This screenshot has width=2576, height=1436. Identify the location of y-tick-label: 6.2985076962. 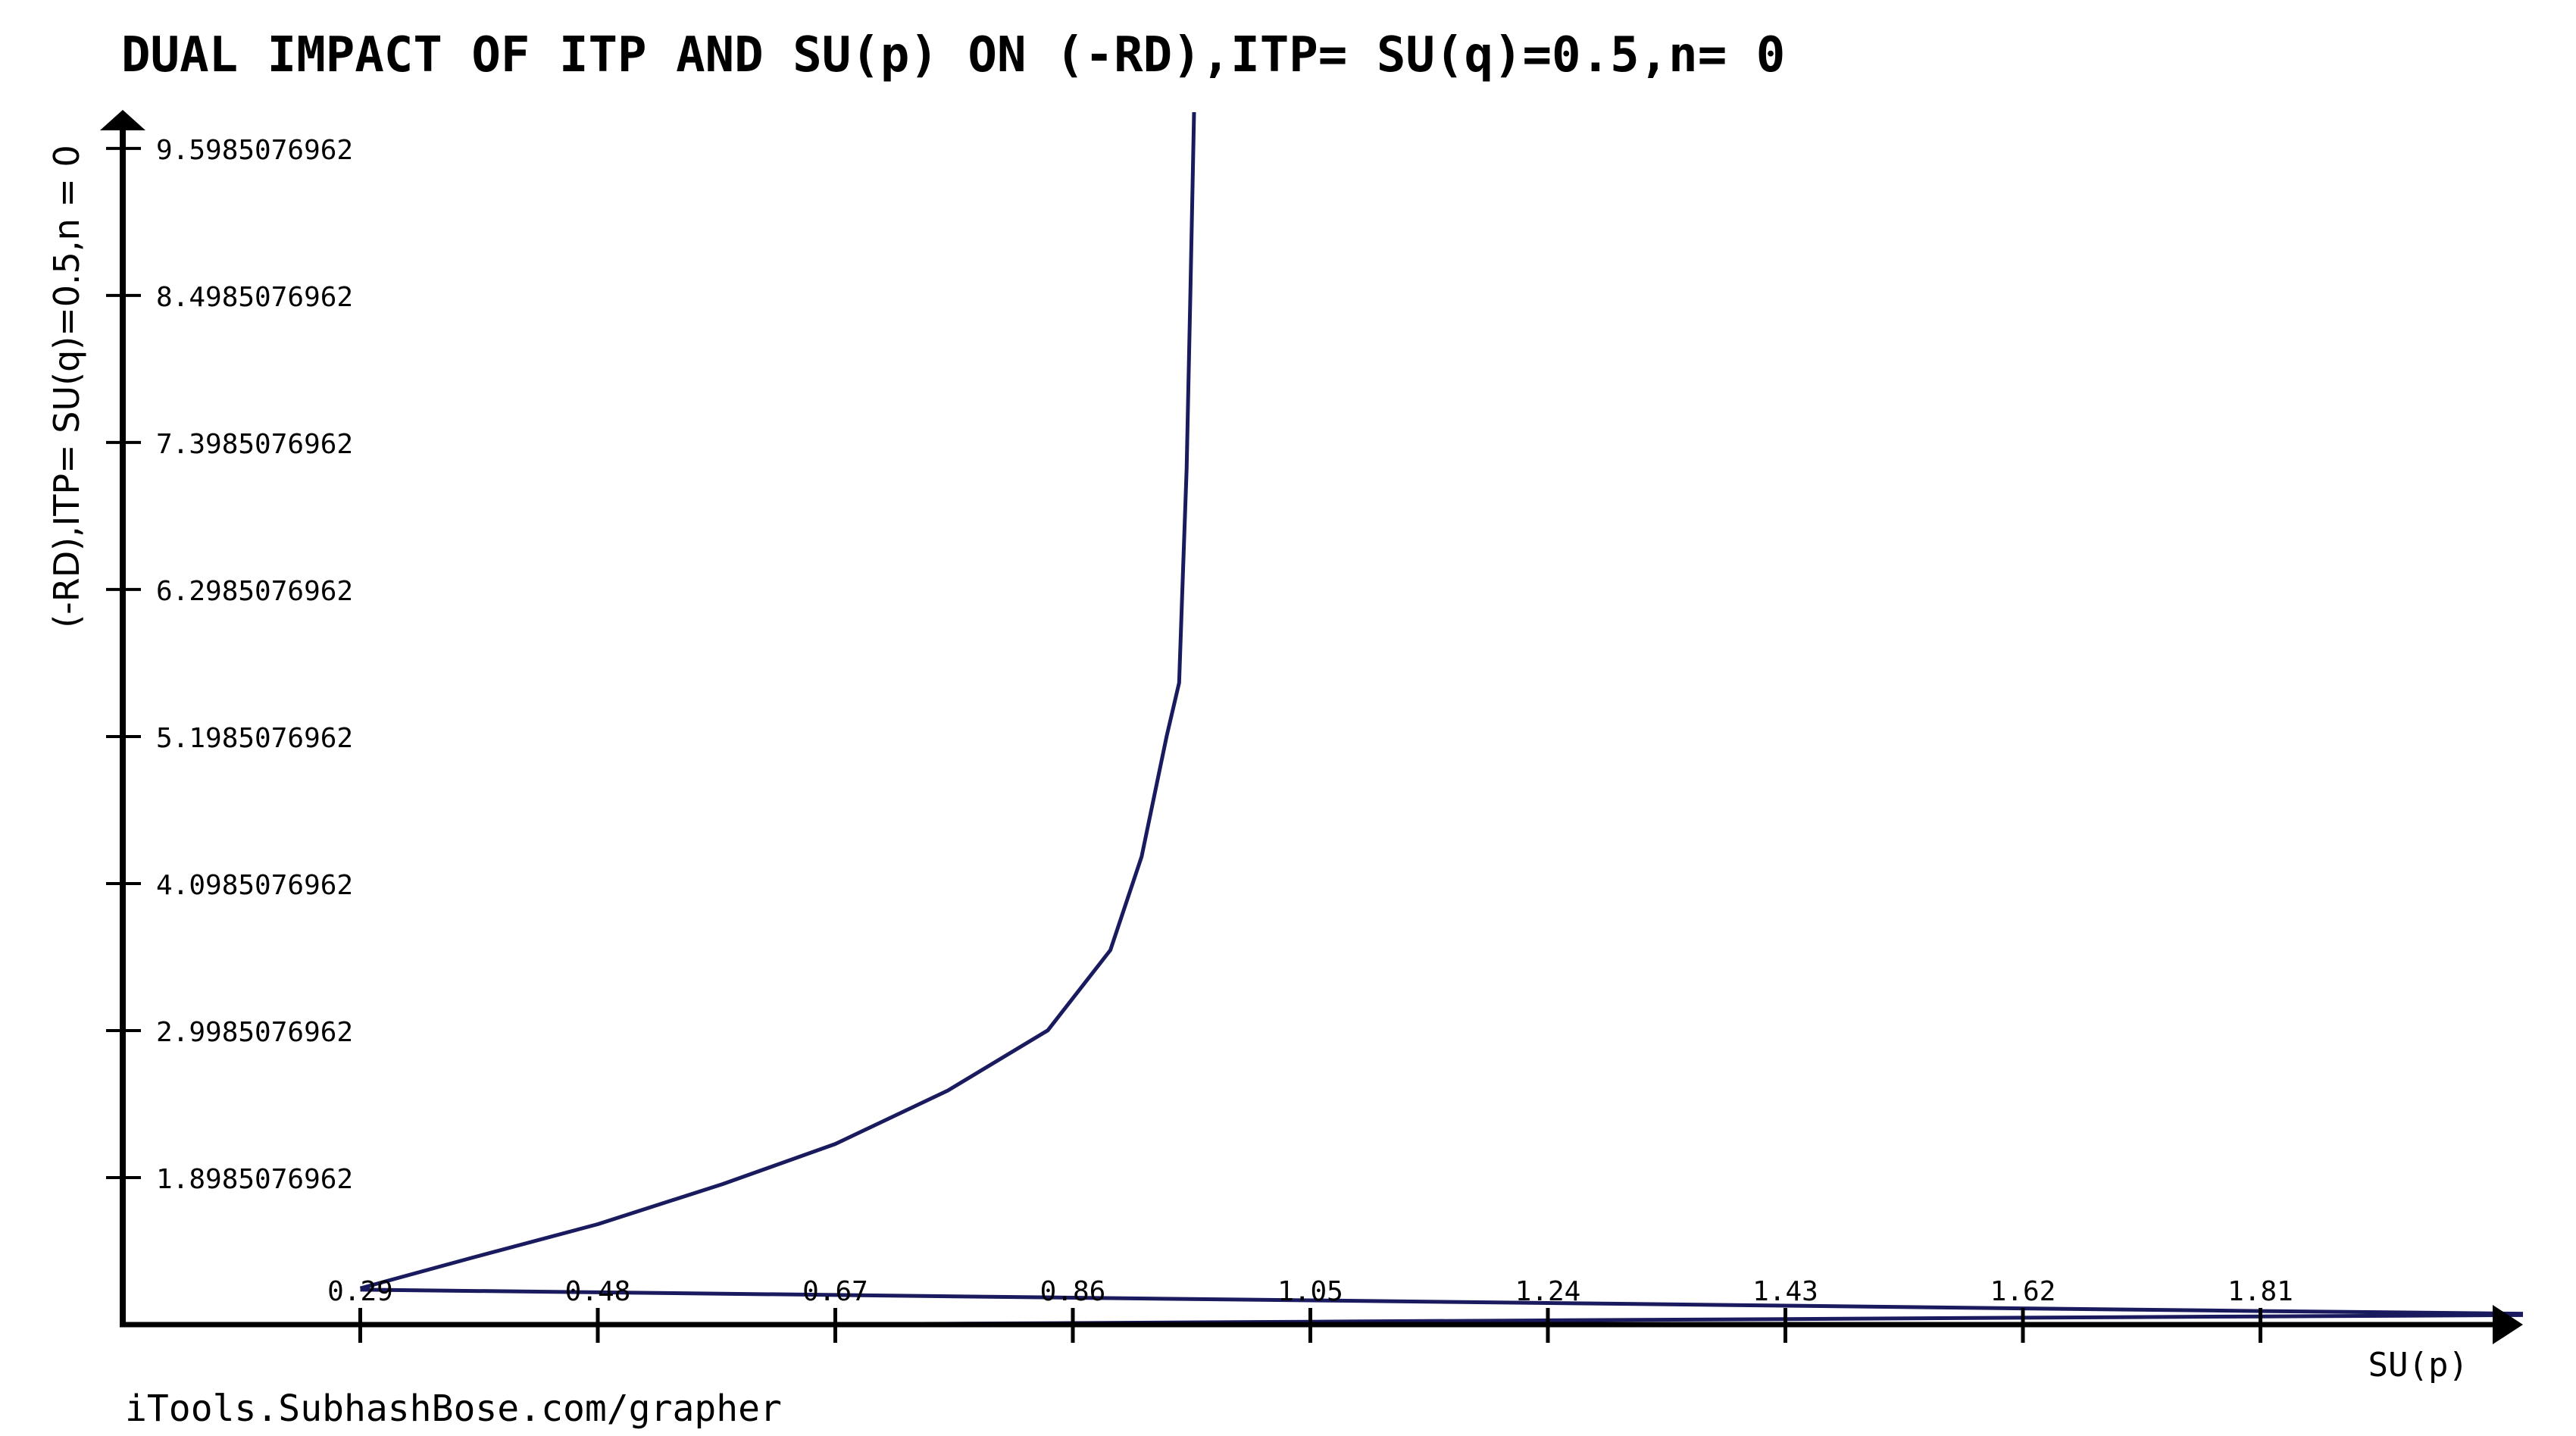
(254, 591).